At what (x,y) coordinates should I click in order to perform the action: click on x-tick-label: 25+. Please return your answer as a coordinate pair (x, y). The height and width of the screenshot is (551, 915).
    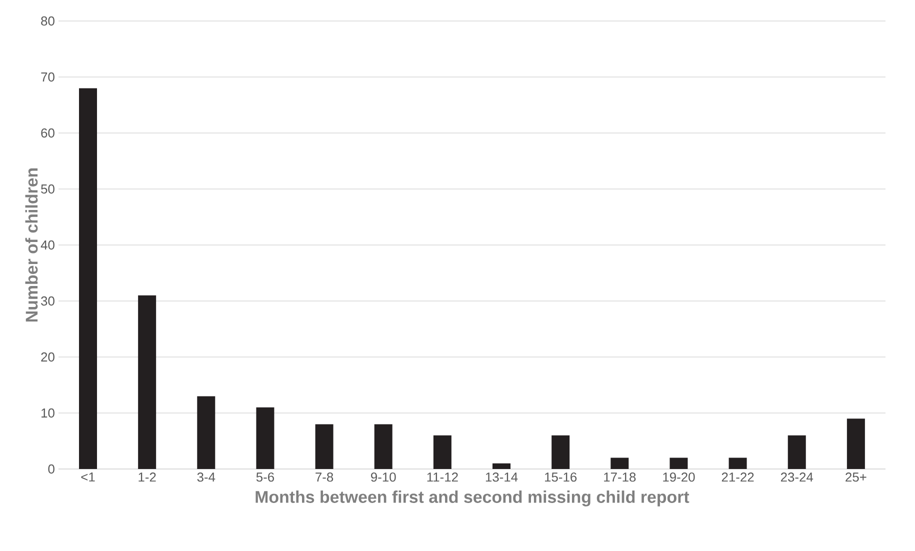
    Looking at the image, I should click on (856, 477).